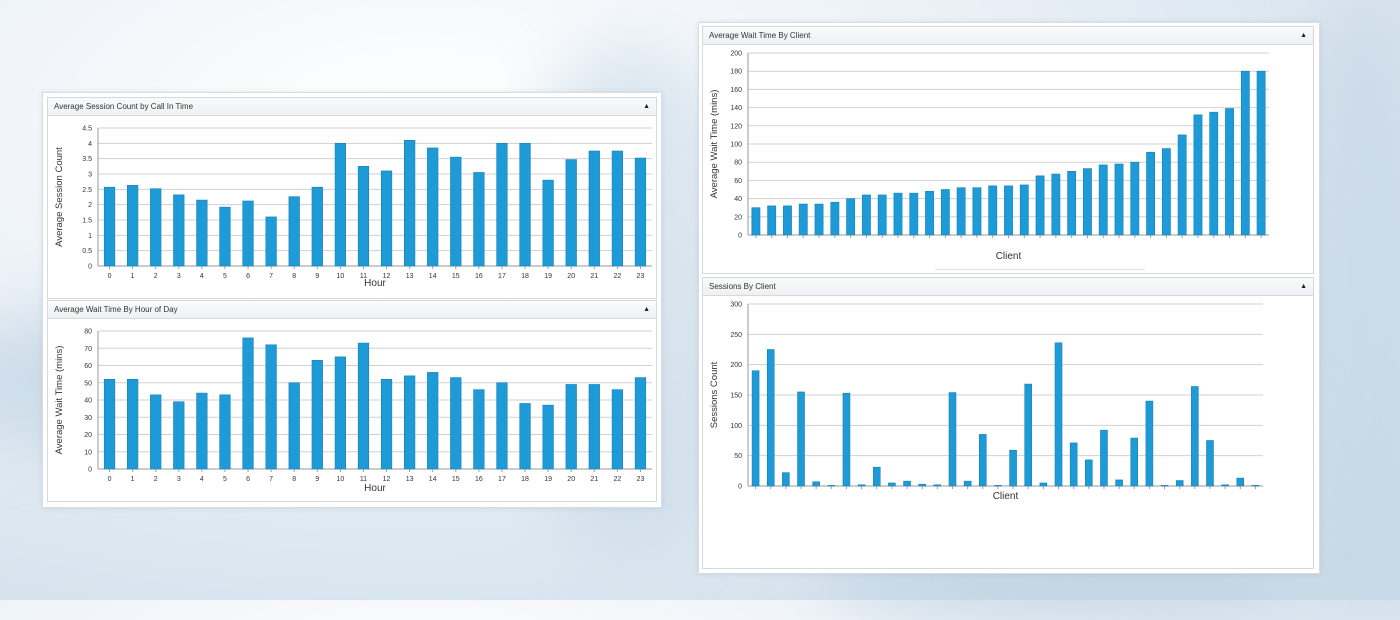  I want to click on scroll-indicator, so click(1040, 269).